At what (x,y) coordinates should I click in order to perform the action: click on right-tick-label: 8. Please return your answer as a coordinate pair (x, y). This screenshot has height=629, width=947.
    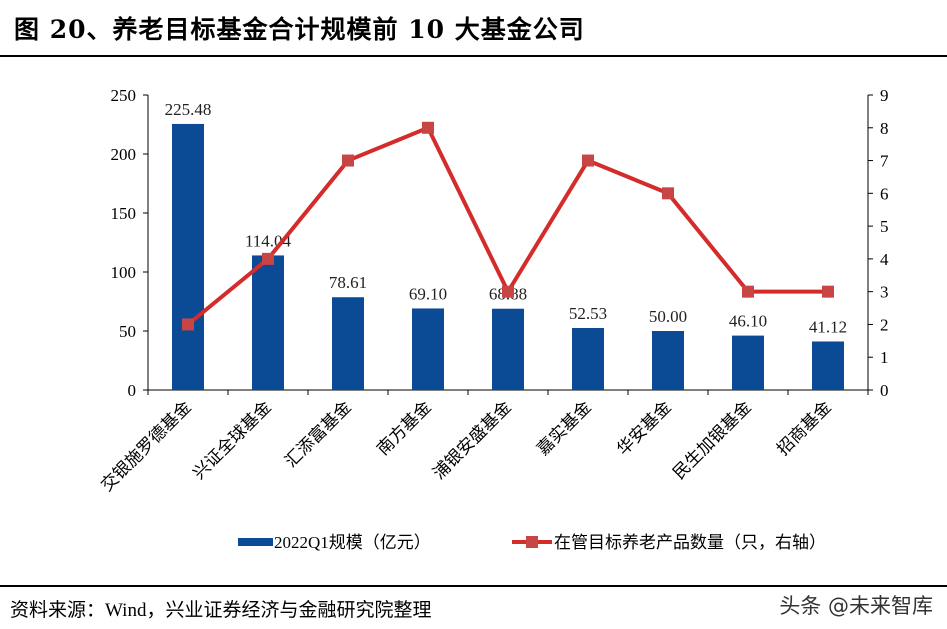
    Looking at the image, I should click on (884, 128).